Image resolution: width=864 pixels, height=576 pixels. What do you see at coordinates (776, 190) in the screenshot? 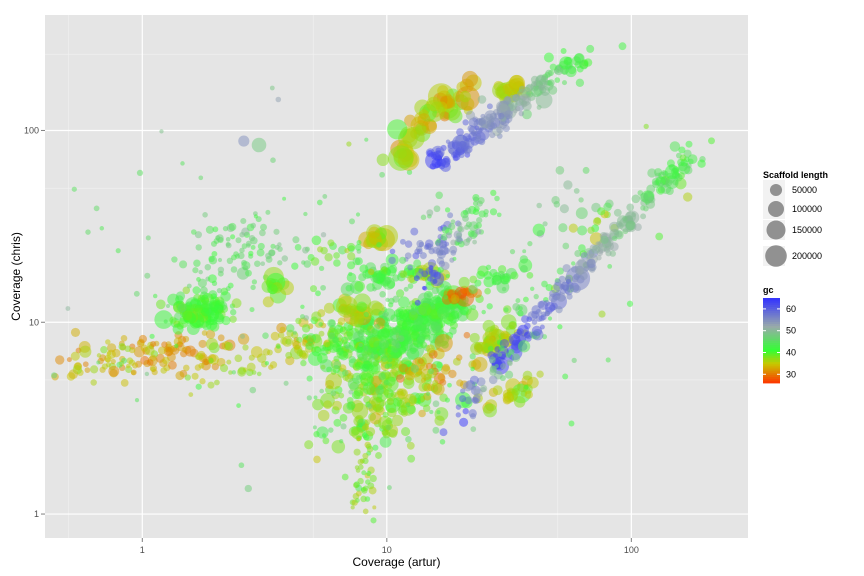
I see `size-legend-circle` at bounding box center [776, 190].